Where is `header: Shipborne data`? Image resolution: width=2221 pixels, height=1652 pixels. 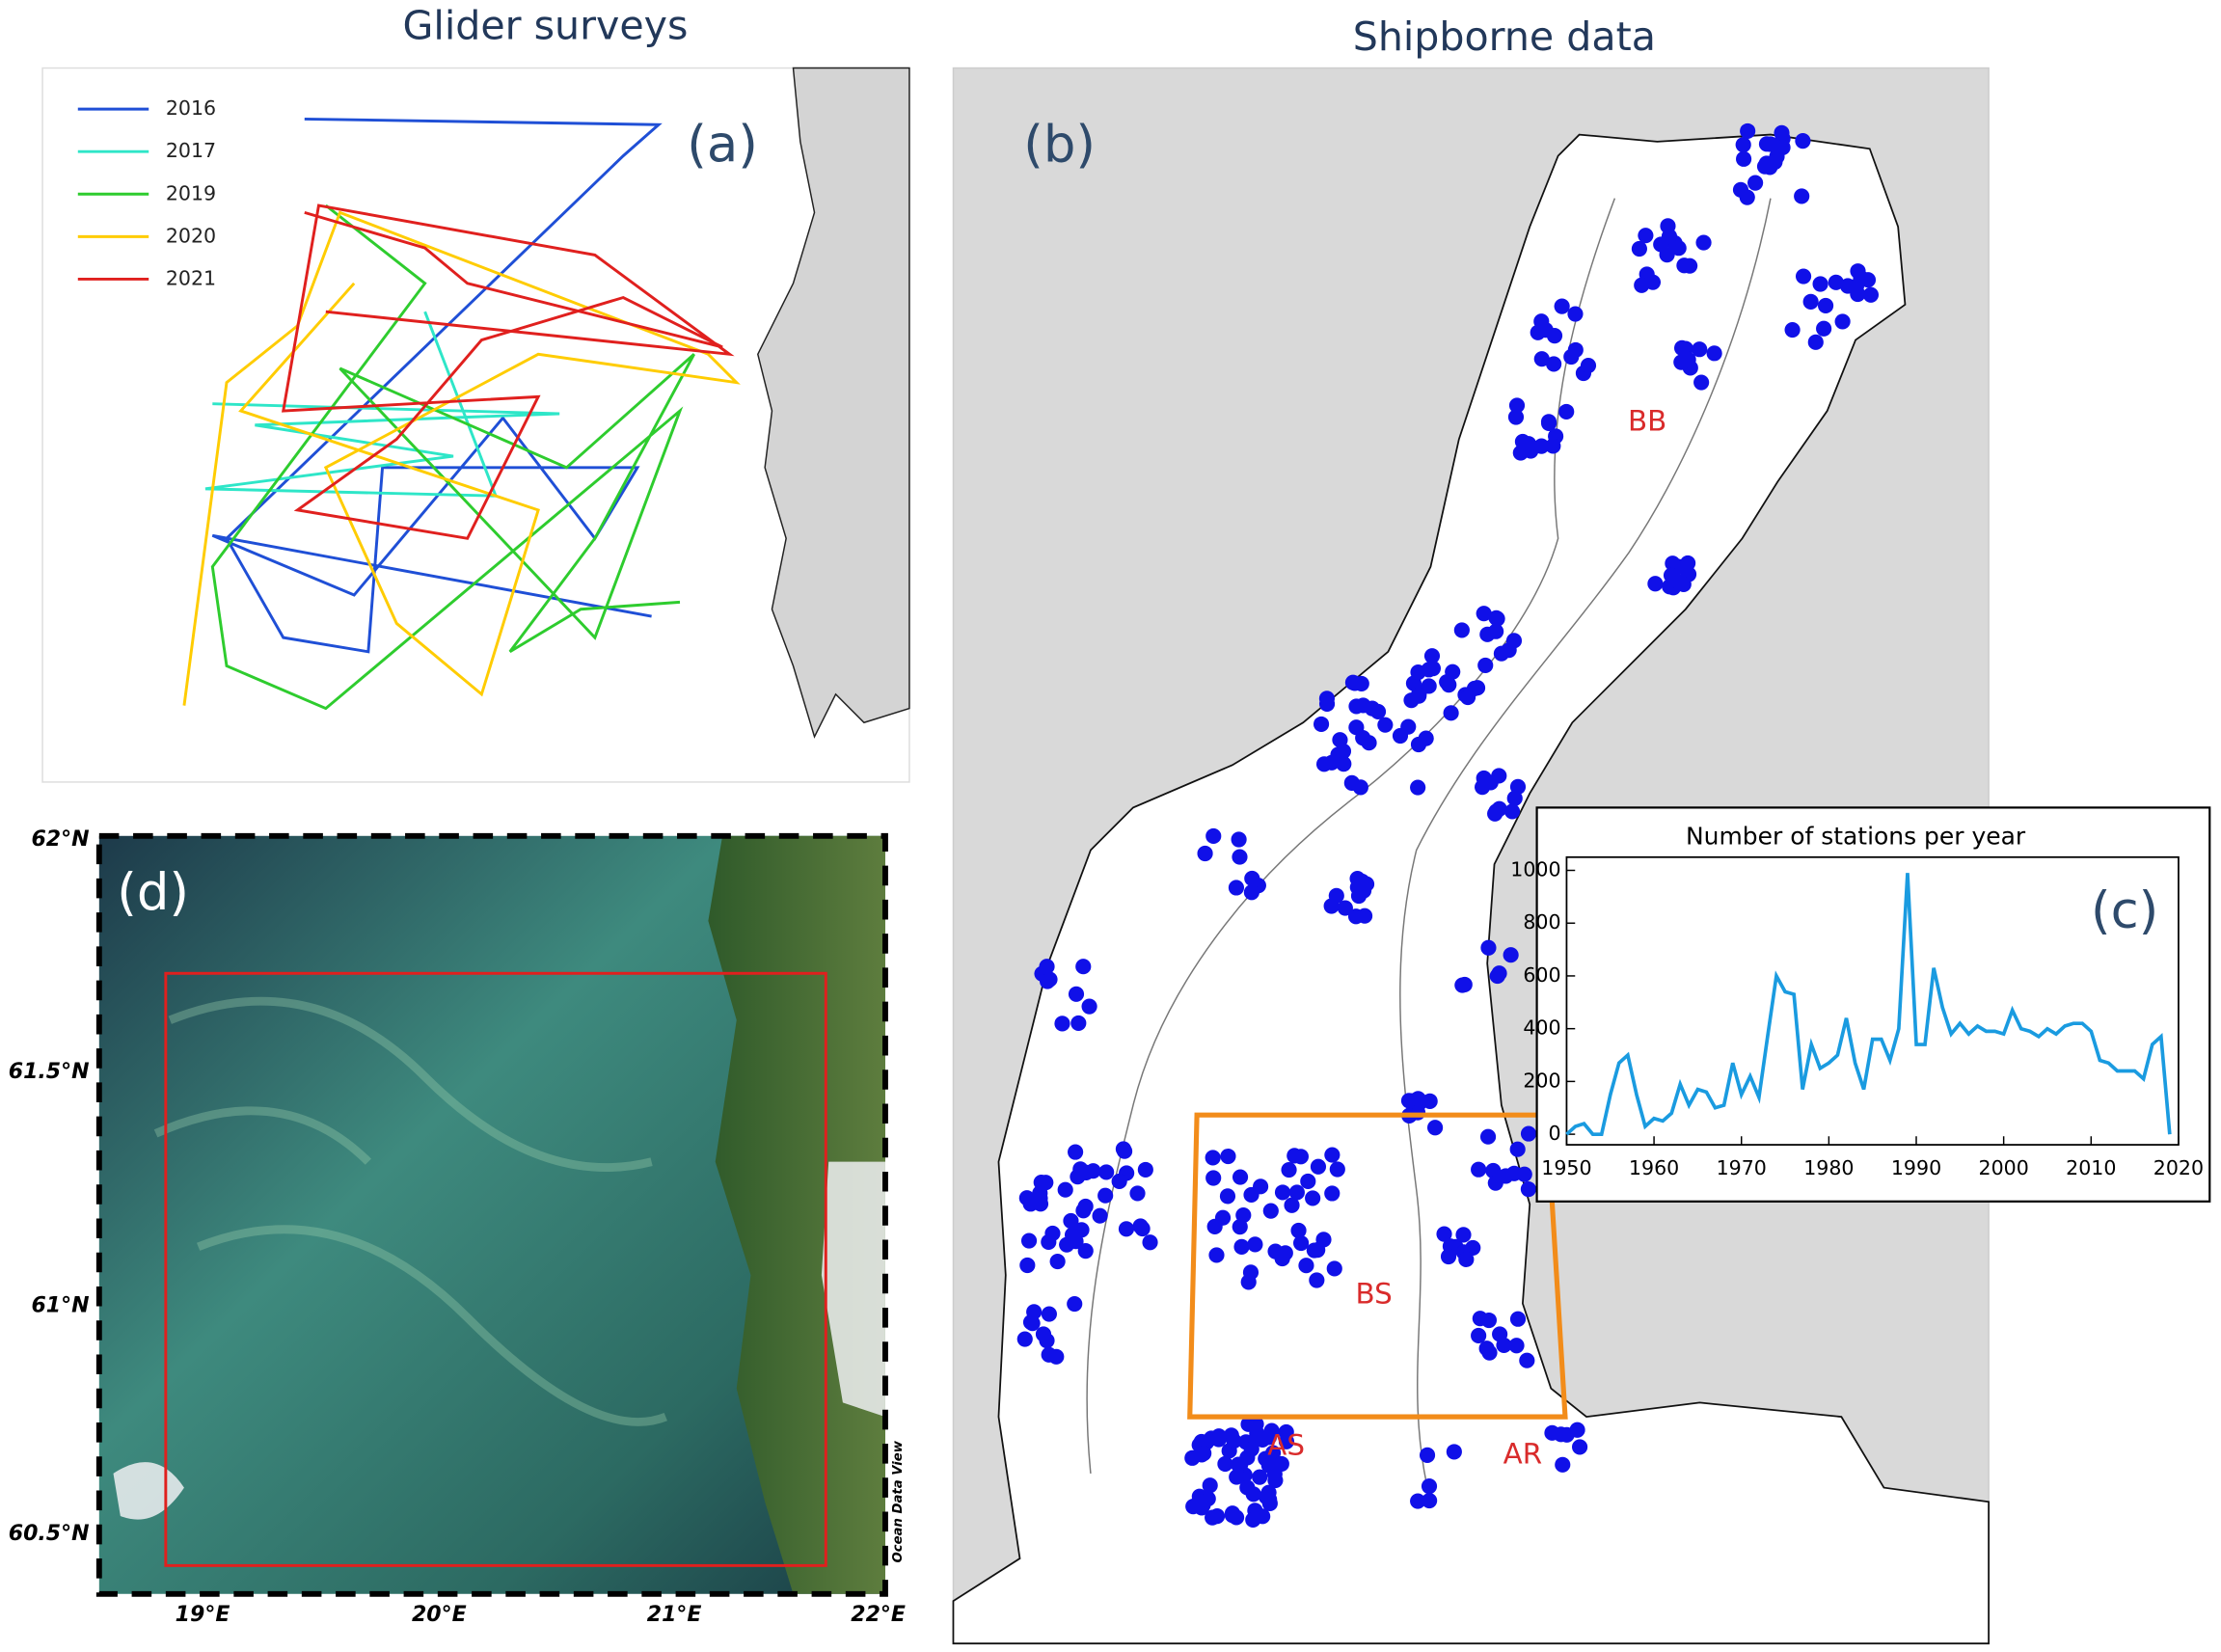
header: Shipborne data is located at coordinates (1504, 37).